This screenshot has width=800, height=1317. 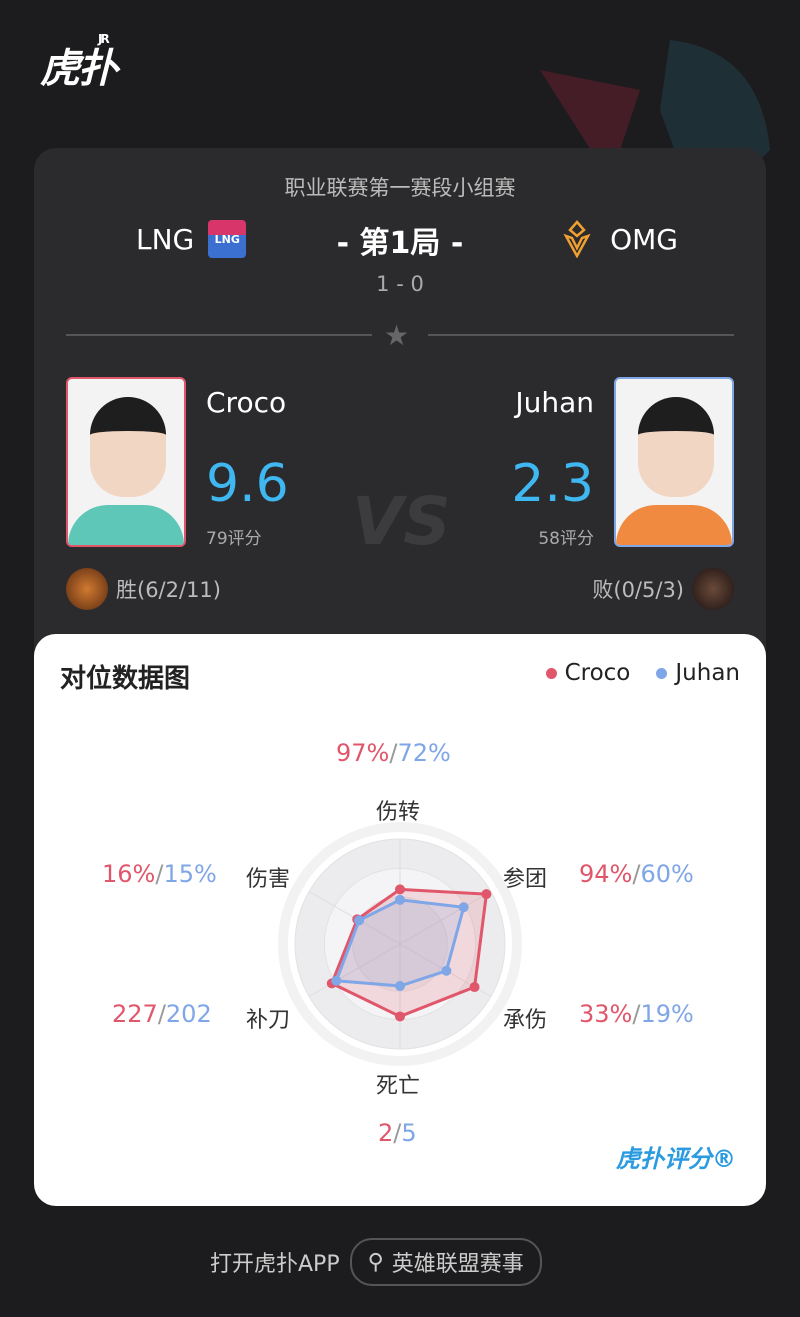 I want to click on footer: 打开虎扑APP ⚲ 英雄联盟赛事, so click(x=376, y=1262).